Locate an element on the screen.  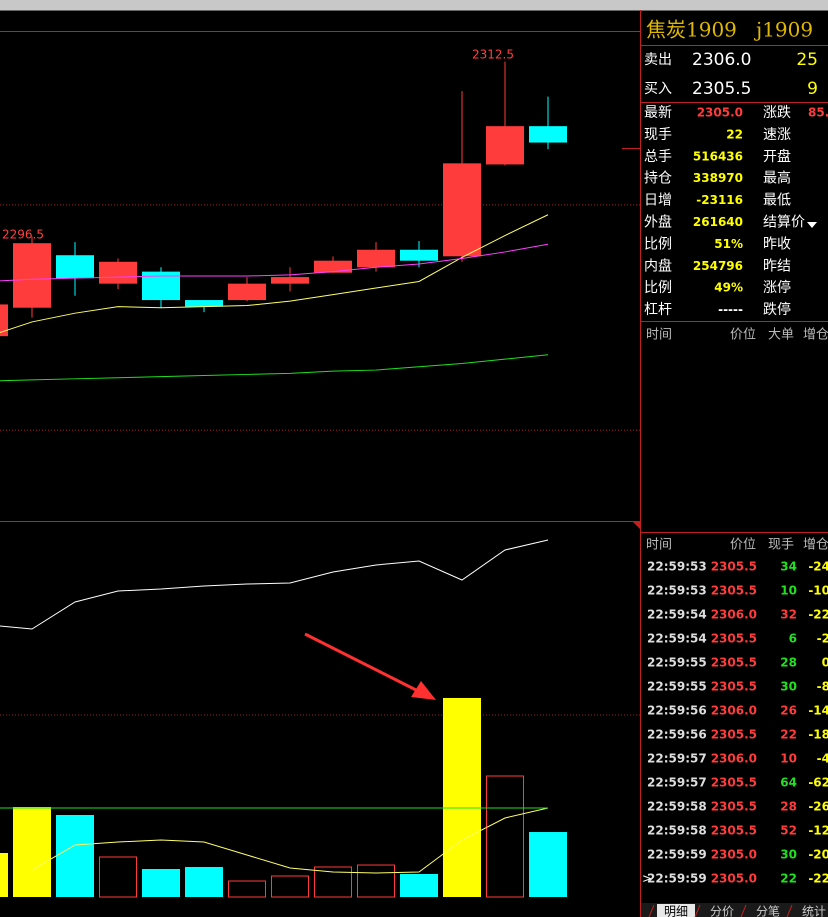
tick-change: -2 is located at coordinates (822, 639).